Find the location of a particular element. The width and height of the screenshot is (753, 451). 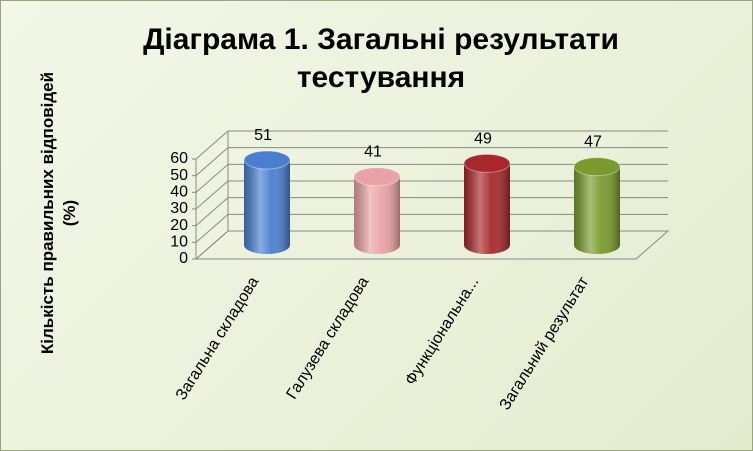

y-tick-label: 10 is located at coordinates (179, 242).